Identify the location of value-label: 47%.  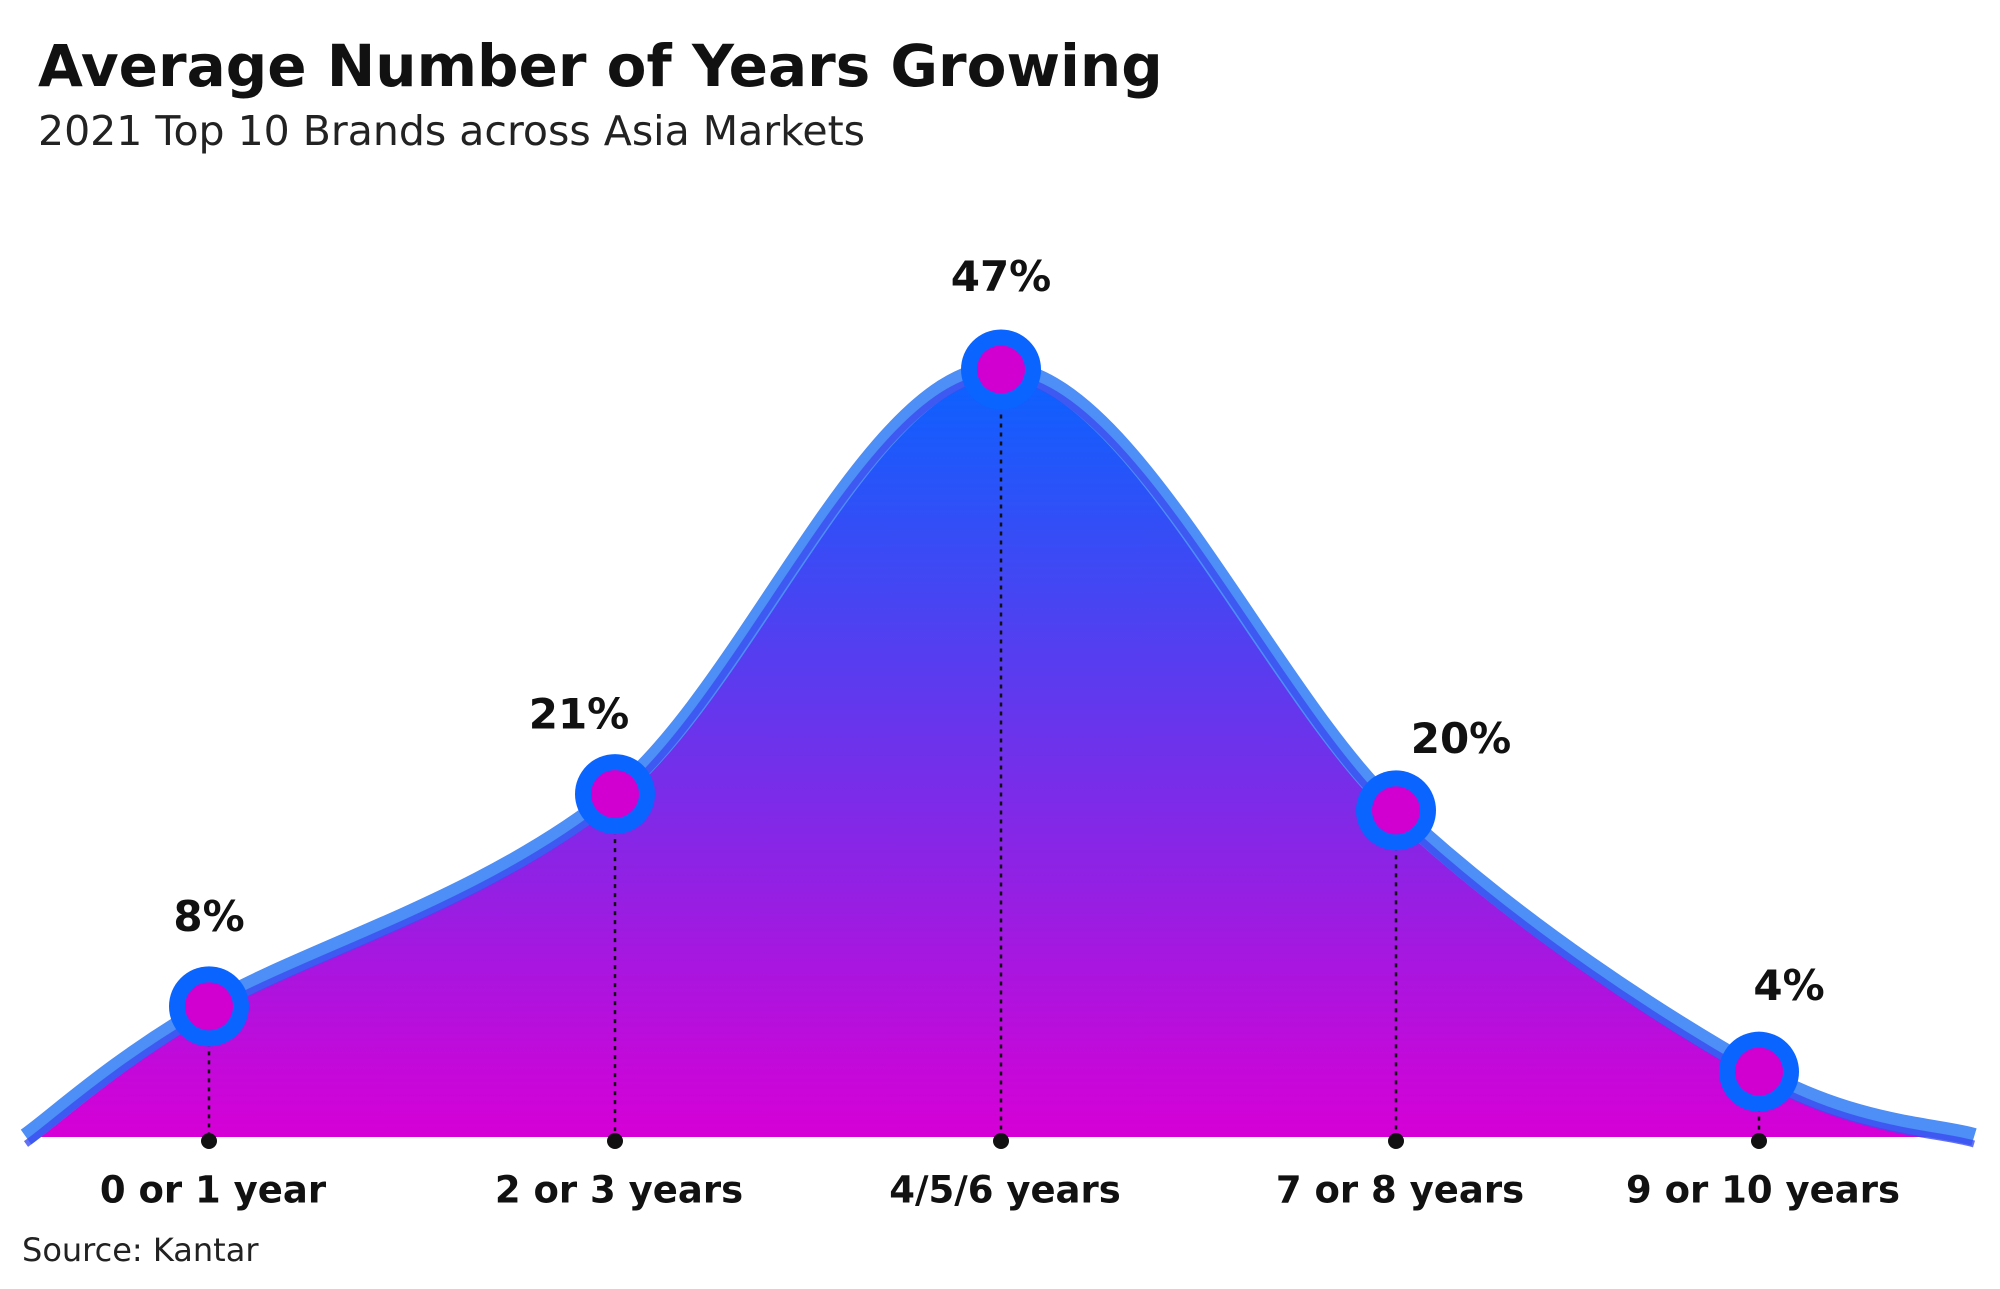
(1001, 276).